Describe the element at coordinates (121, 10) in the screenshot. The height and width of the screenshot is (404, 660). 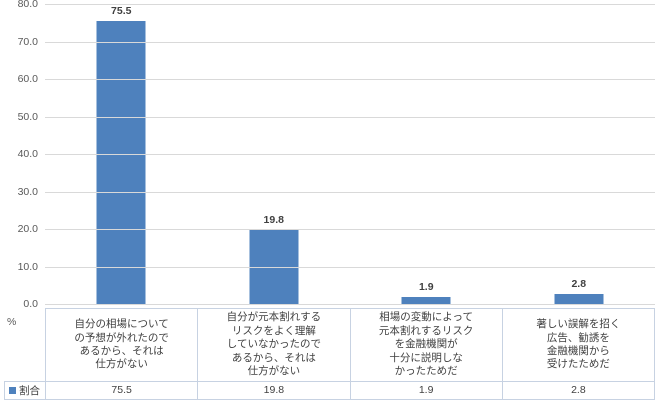
I see `bar-value-label: 75.5` at that location.